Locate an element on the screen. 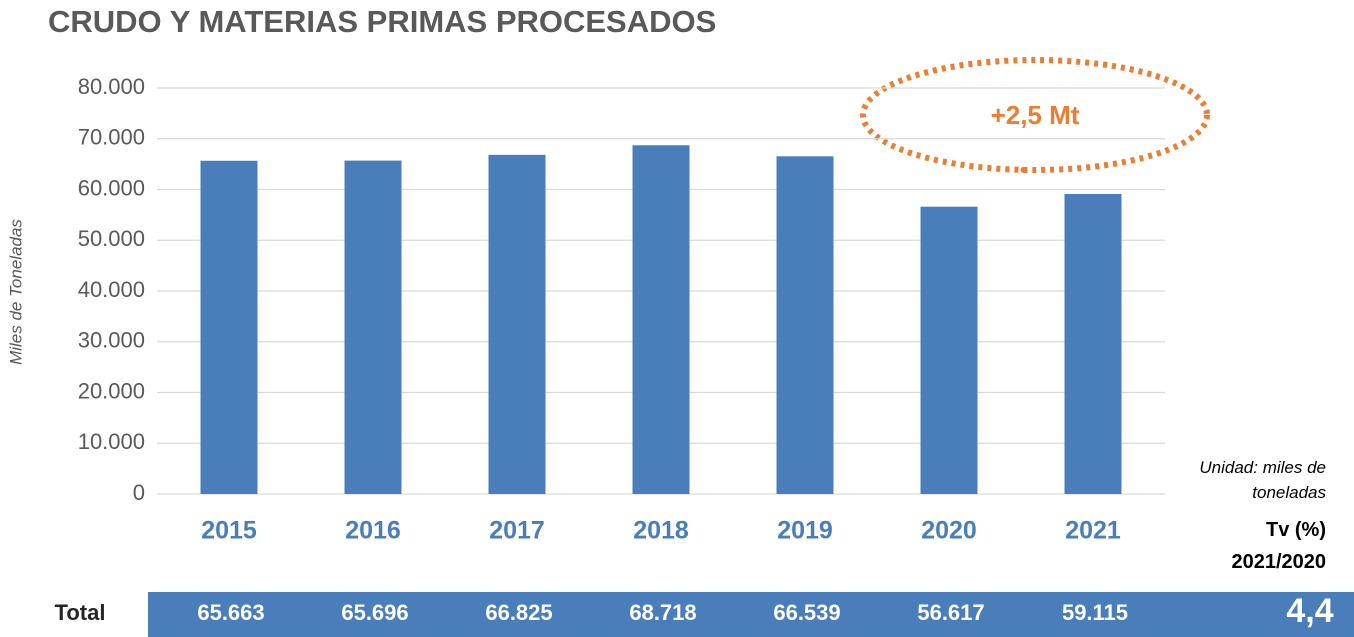 This screenshot has width=1354, height=637. y-tick-label: 60.000 is located at coordinates (111, 187).